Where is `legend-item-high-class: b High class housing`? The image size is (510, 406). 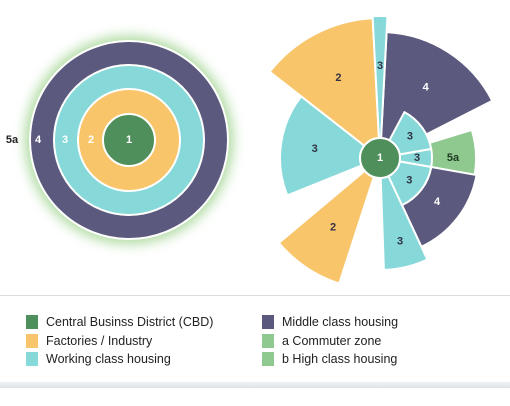 legend-item-high-class: b High class housing is located at coordinates (329, 359).